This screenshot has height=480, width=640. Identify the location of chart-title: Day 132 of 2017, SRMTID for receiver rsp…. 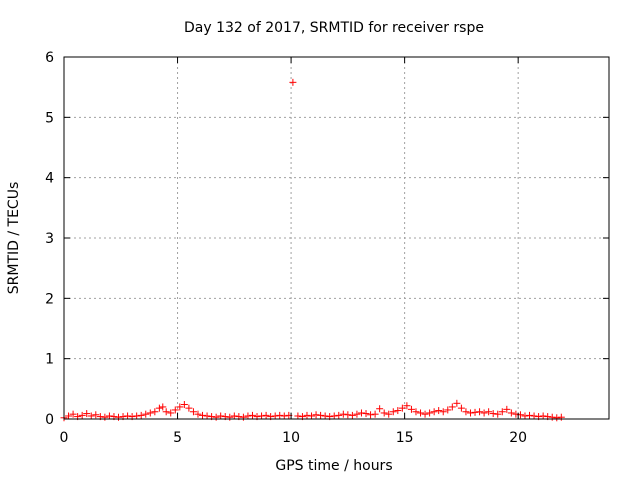
(334, 28).